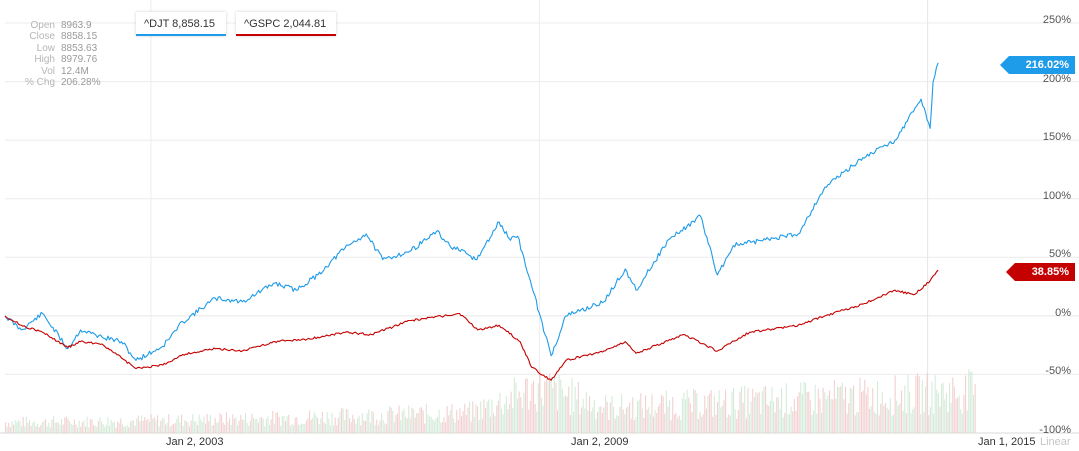  What do you see at coordinates (181, 24) in the screenshot?
I see `legend-item-djt: ^DJT 8,858.15` at bounding box center [181, 24].